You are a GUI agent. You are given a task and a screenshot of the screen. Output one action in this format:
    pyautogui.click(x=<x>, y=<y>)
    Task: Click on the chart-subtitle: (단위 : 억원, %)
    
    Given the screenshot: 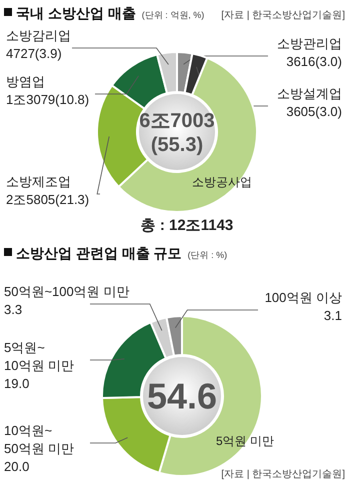 What is the action you would take?
    pyautogui.click(x=173, y=15)
    